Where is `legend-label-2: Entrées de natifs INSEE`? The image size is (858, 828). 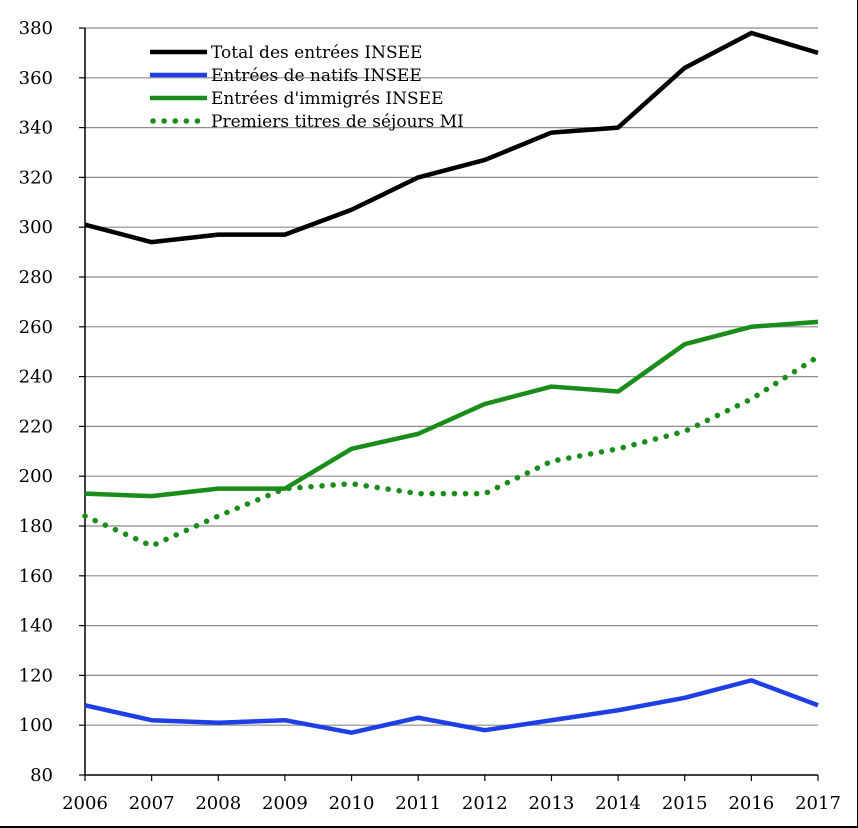 legend-label-2: Entrées de natifs INSEE is located at coordinates (316, 76).